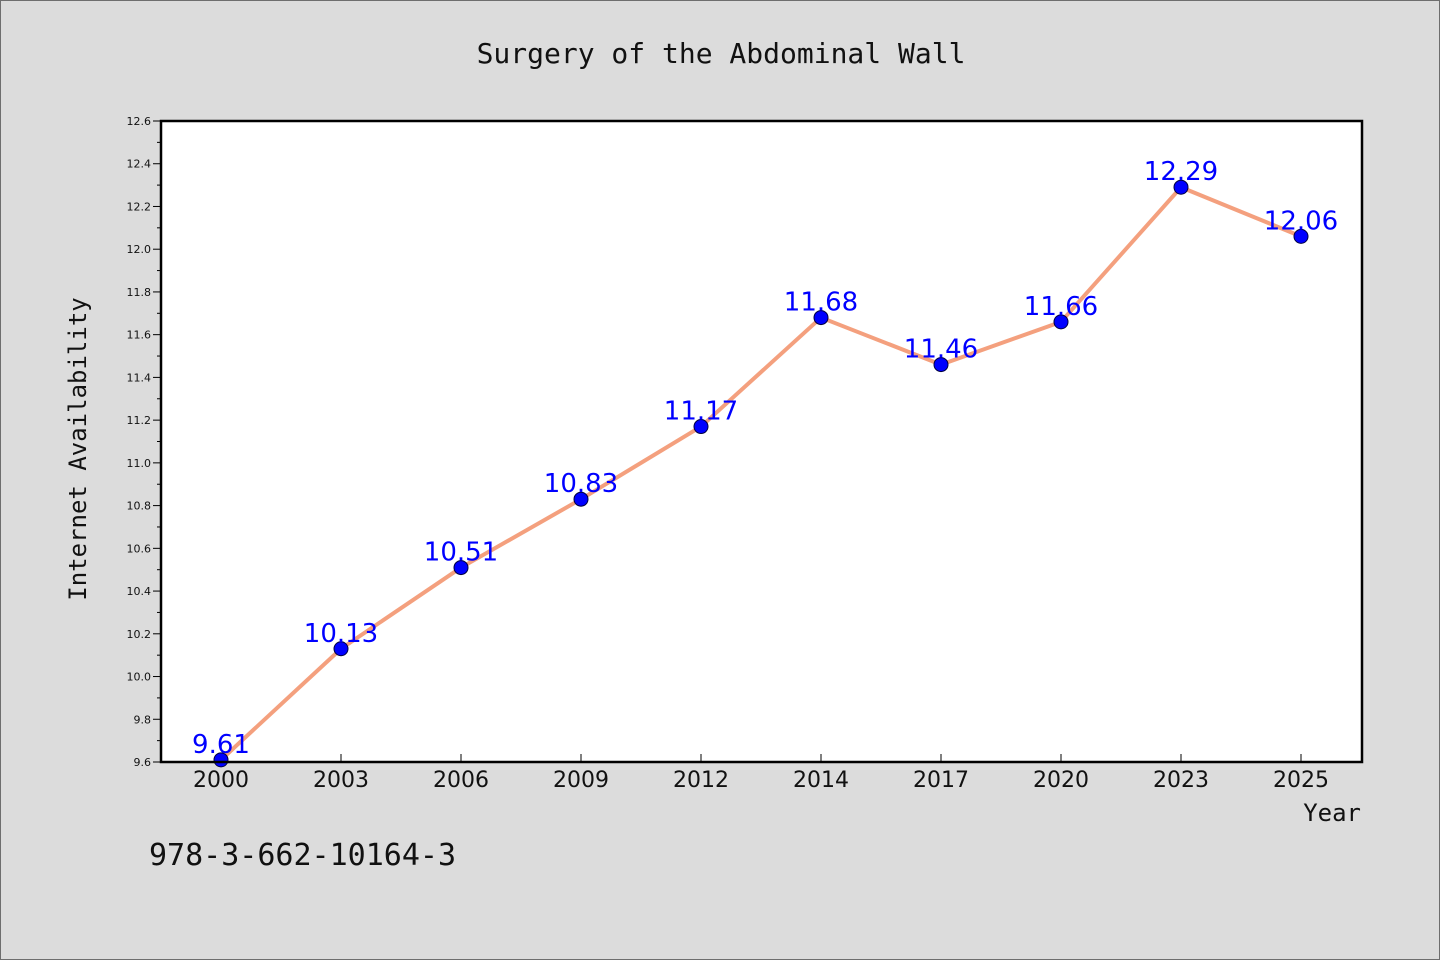 This screenshot has width=1440, height=960. Describe the element at coordinates (139, 292) in the screenshot. I see `y-tick-label: 11.8` at that location.